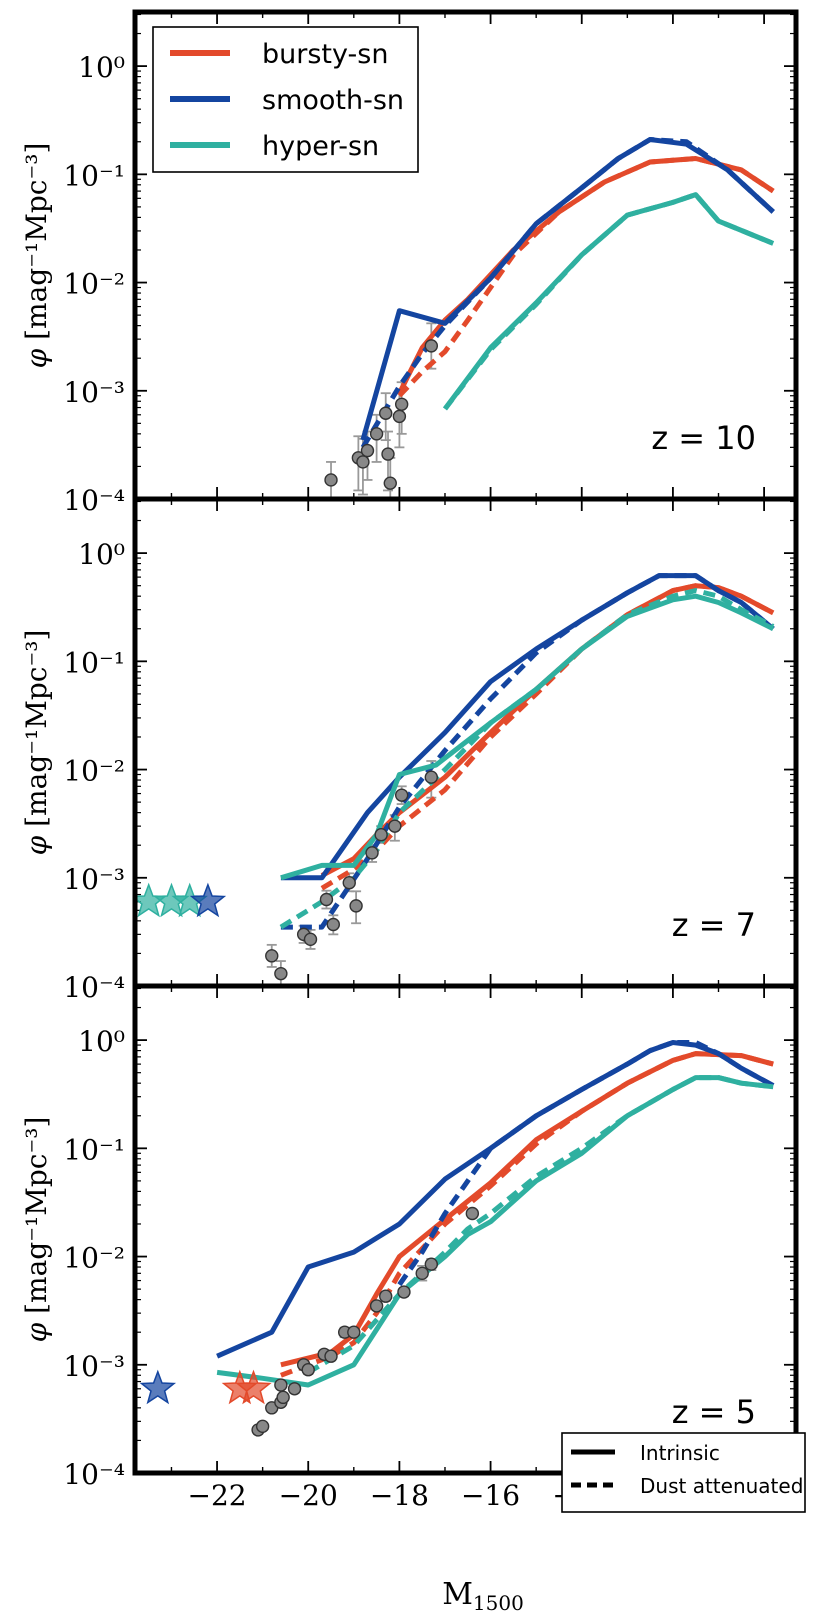 The height and width of the screenshot is (1615, 830). I want to click on style-legend-box, so click(683, 1472).